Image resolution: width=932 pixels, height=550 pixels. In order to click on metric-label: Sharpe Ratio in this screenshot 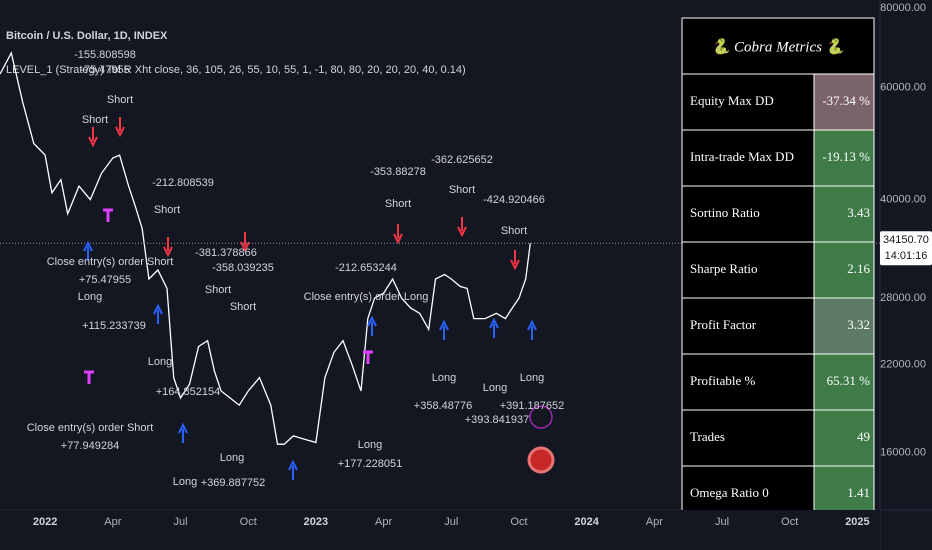, I will do `click(724, 268)`.